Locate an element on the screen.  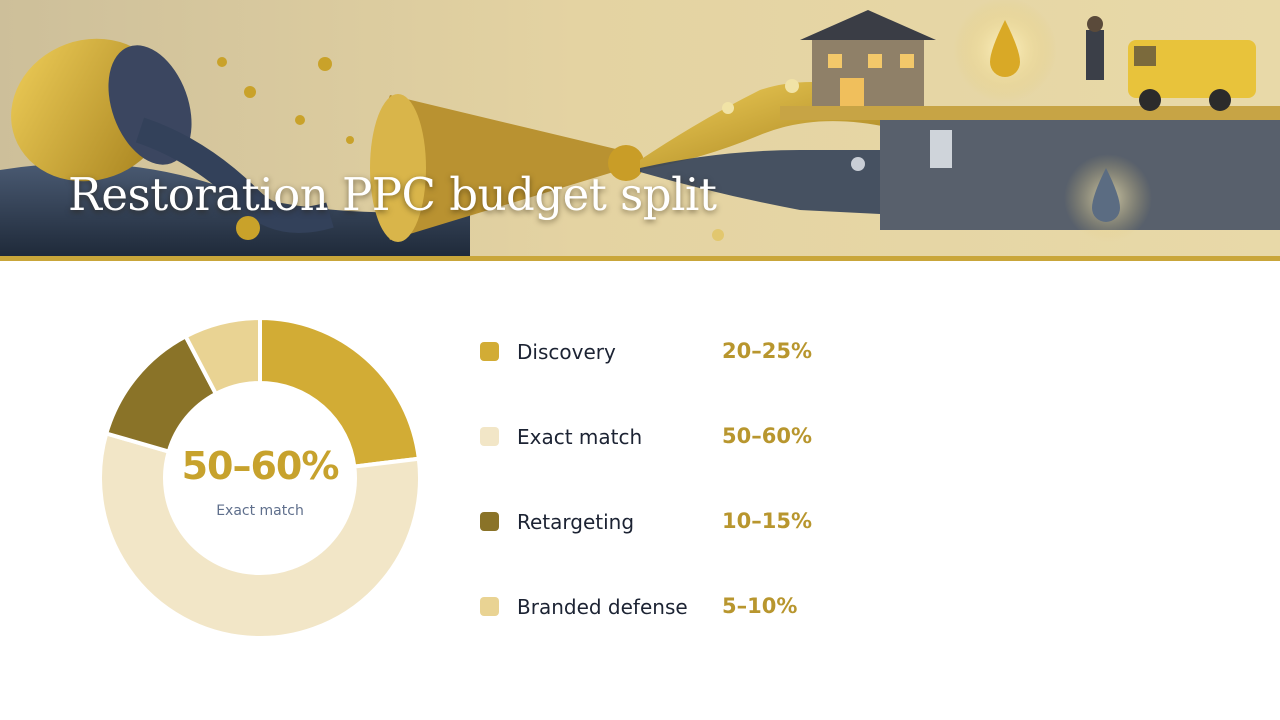
donut-slice-exact-match is located at coordinates (260, 535).